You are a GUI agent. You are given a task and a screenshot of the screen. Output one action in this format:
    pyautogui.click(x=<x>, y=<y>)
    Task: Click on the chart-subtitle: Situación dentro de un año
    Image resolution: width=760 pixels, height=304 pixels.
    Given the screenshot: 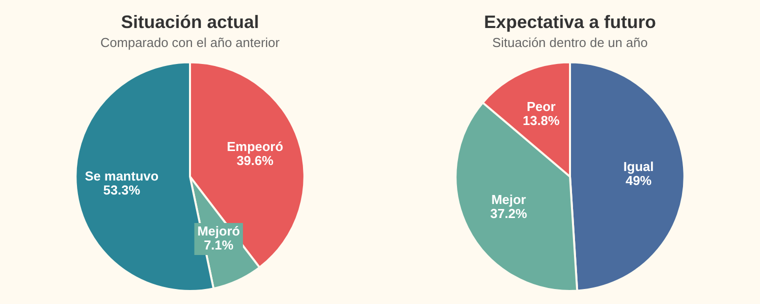 What is the action you would take?
    pyautogui.click(x=570, y=42)
    